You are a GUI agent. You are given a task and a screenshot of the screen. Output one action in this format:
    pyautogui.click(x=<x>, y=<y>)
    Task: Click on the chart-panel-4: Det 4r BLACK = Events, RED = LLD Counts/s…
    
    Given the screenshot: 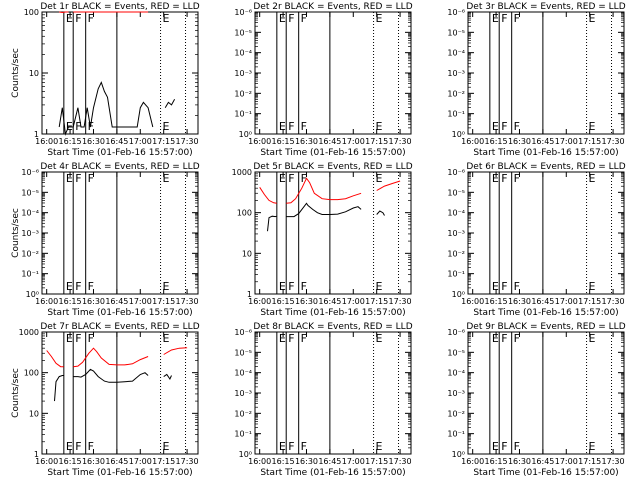 What is the action you would take?
    pyautogui.click(x=105, y=240)
    